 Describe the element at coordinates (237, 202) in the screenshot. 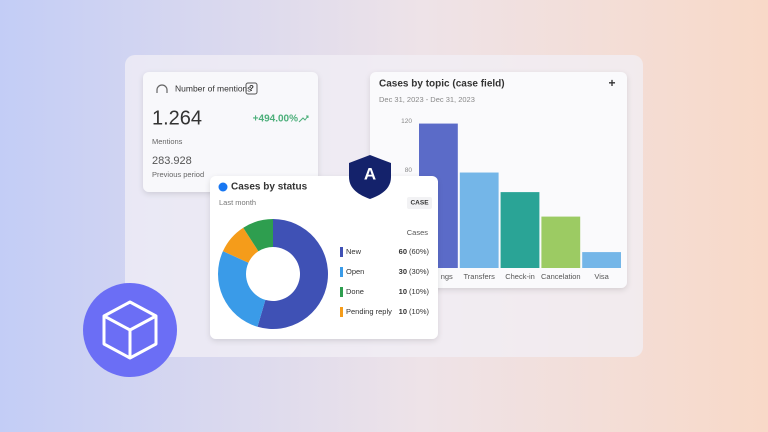

I see `status-subtitle: Last month` at that location.